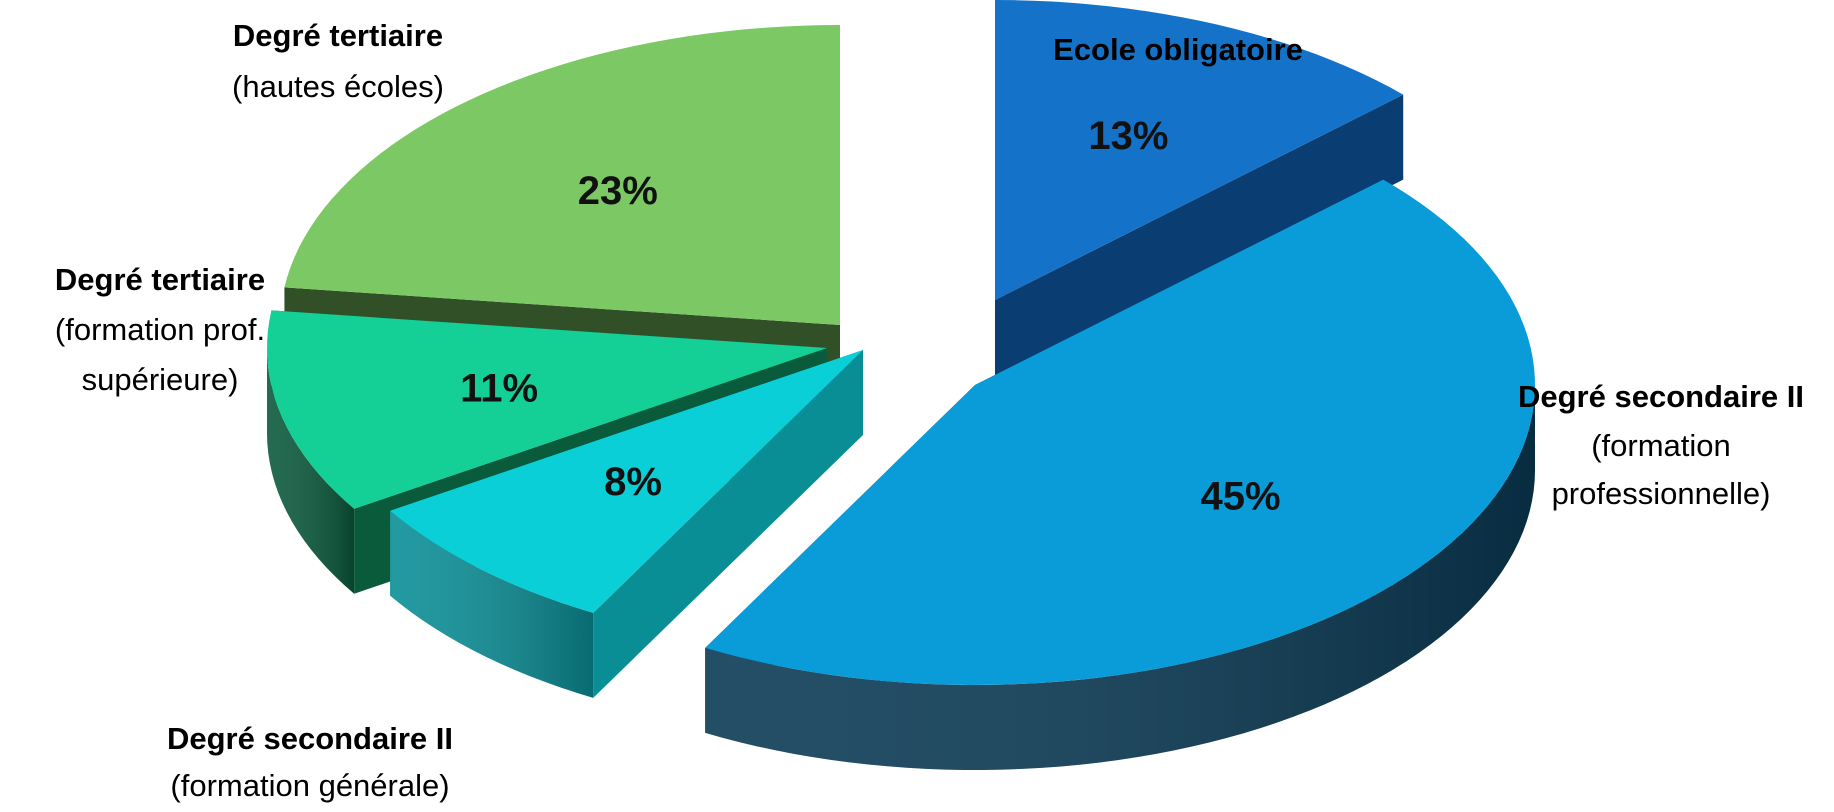 This screenshot has width=1834, height=812. What do you see at coordinates (1240, 496) in the screenshot?
I see `slice-value-label: 45%` at bounding box center [1240, 496].